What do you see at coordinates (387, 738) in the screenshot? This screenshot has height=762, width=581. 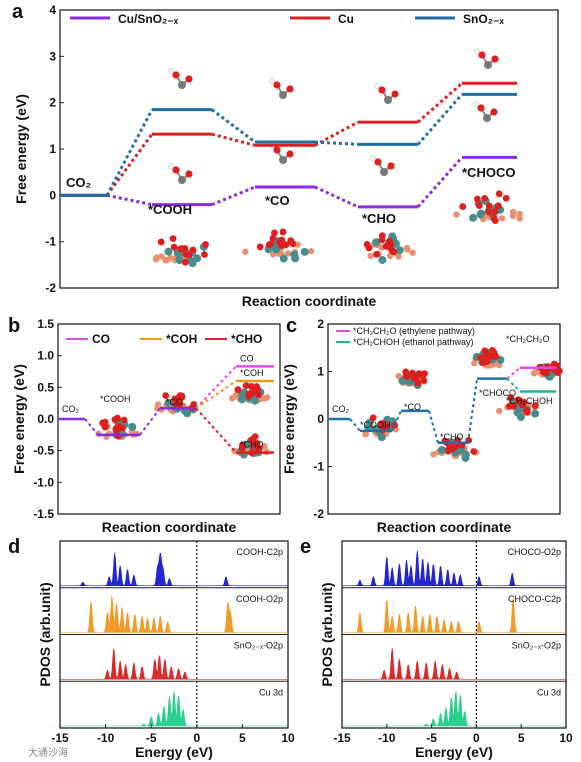 I see `x-tick-label: -10` at bounding box center [387, 738].